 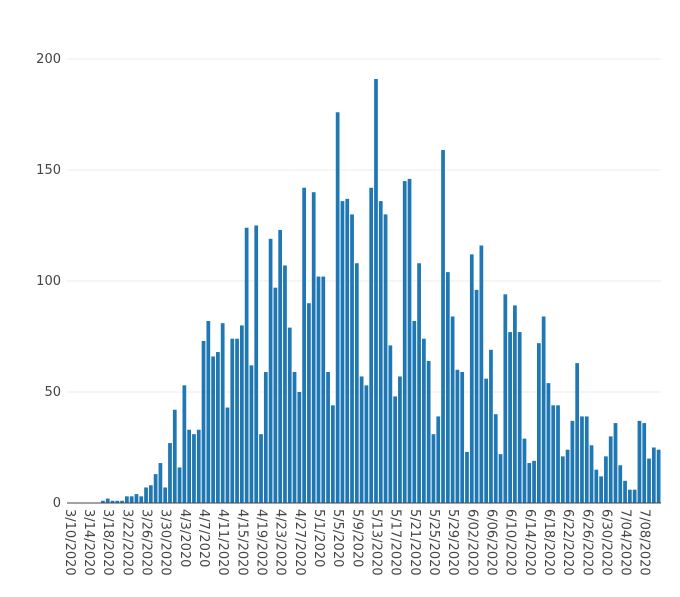 What do you see at coordinates (48, 59) in the screenshot?
I see `y-tick-label: 200` at bounding box center [48, 59].